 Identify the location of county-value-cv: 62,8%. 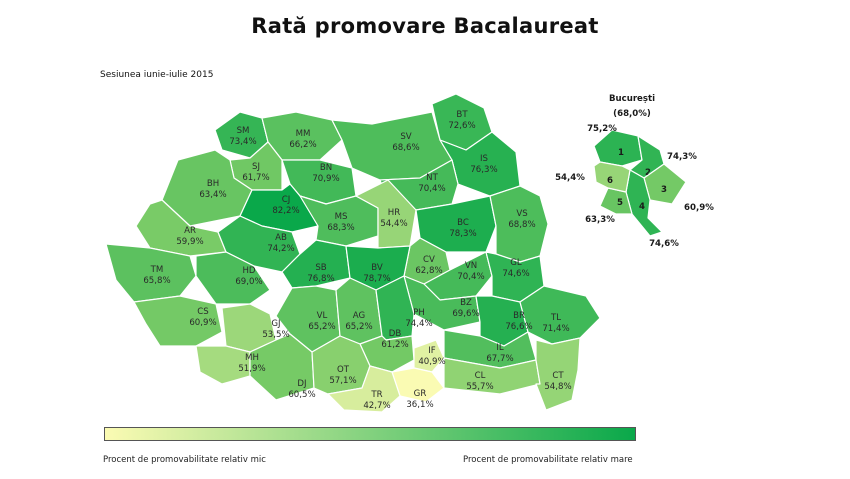
(428, 271).